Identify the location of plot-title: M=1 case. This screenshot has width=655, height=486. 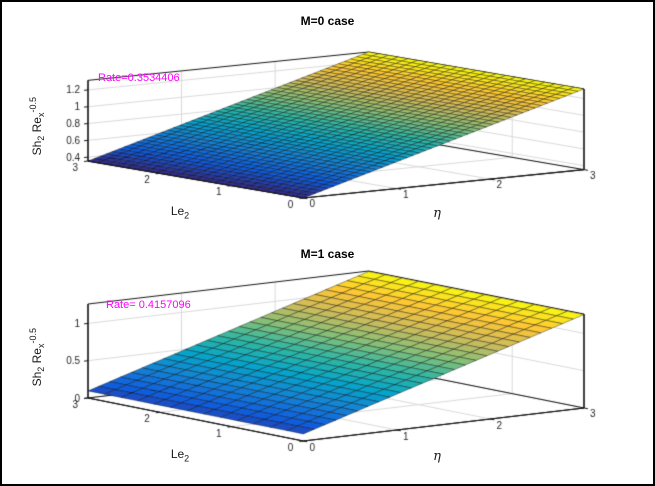
(327, 254).